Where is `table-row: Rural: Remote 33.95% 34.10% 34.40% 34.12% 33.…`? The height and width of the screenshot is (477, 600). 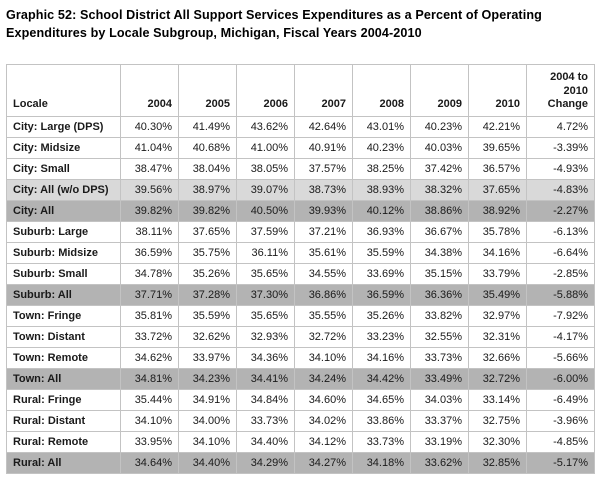
table-row: Rural: Remote 33.95% 34.10% 34.40% 34.12% 33.… is located at coordinates (300, 442).